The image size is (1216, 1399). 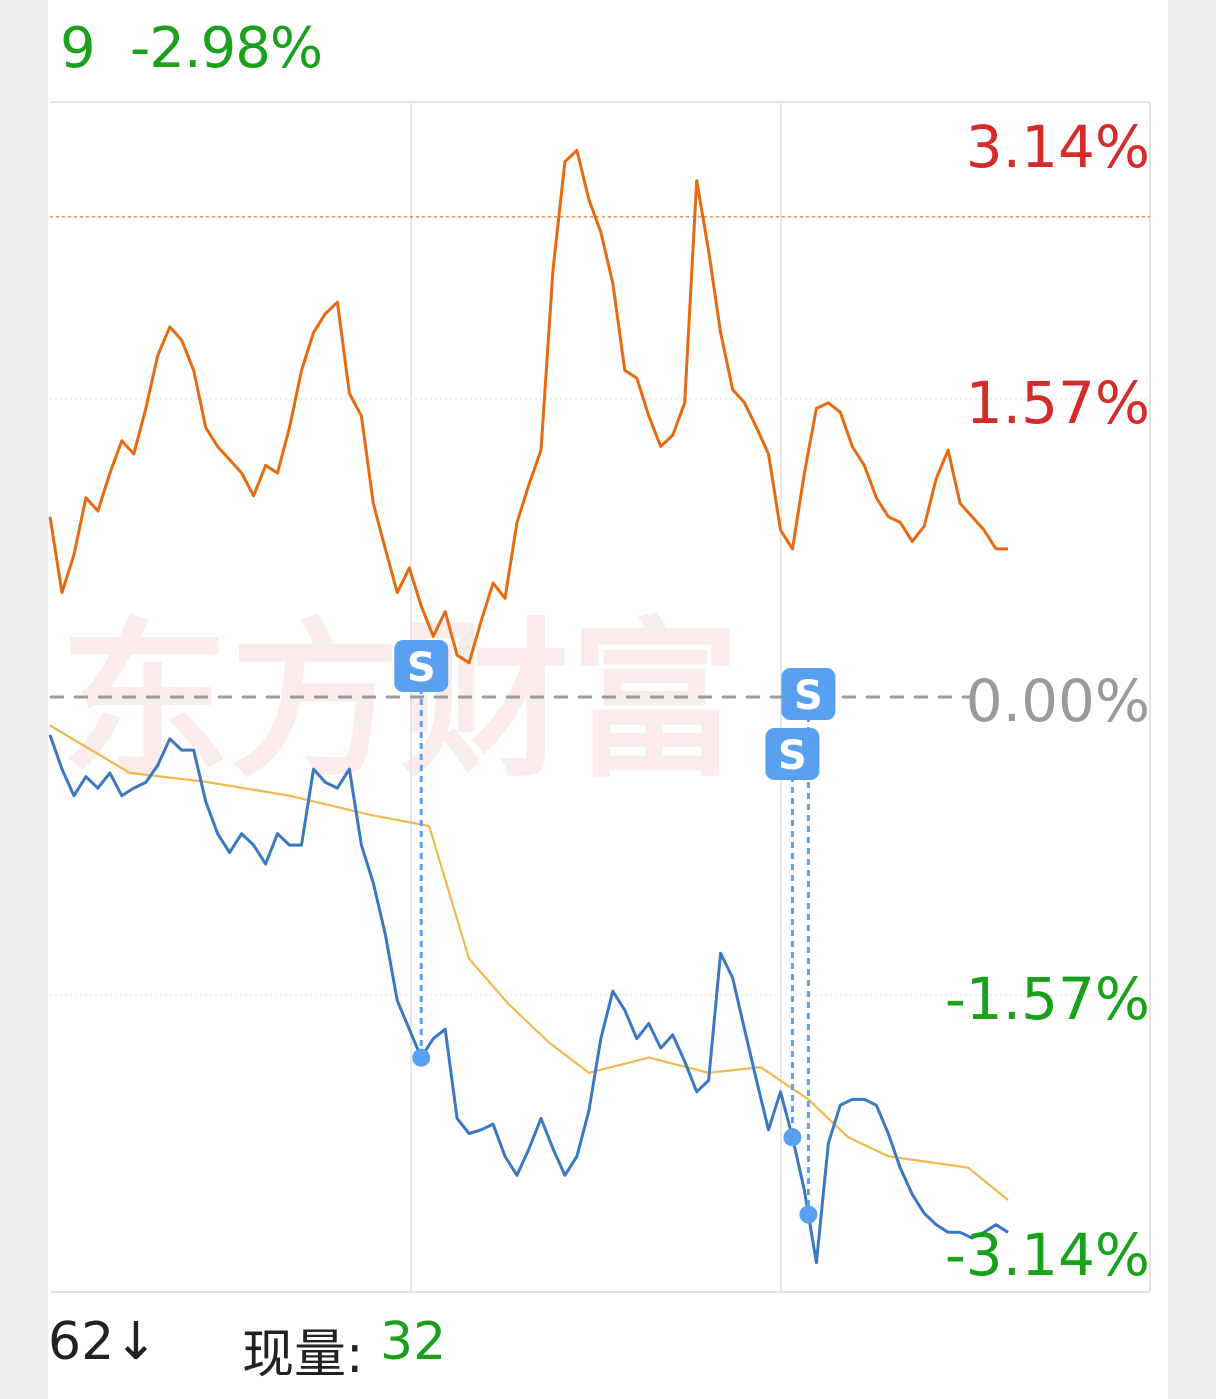 I want to click on price-value: 9, so click(x=78, y=48).